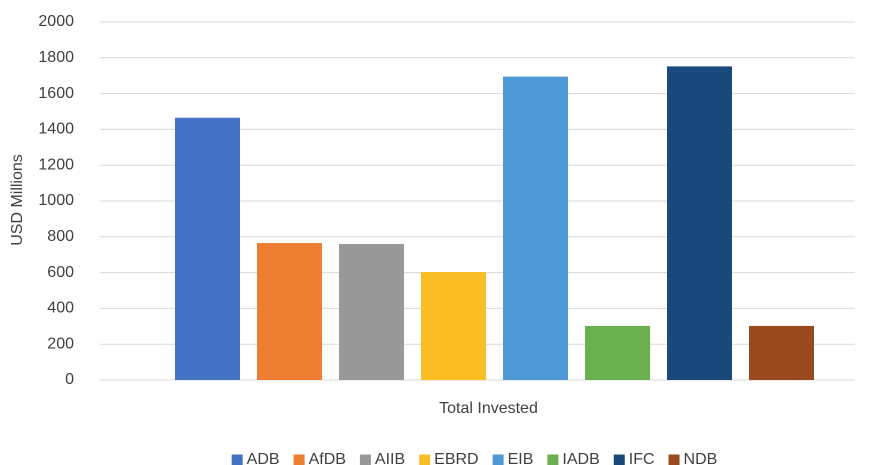 The height and width of the screenshot is (465, 871). What do you see at coordinates (60, 236) in the screenshot?
I see `y-tick-label: 800` at bounding box center [60, 236].